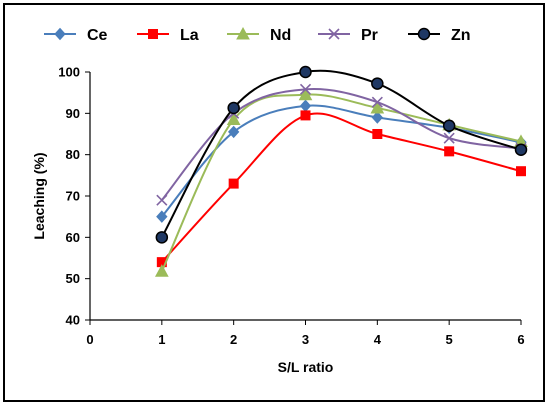 Image resolution: width=550 pixels, height=407 pixels. Describe the element at coordinates (259, 35) in the screenshot. I see `legend-item-nd: Nd` at that location.